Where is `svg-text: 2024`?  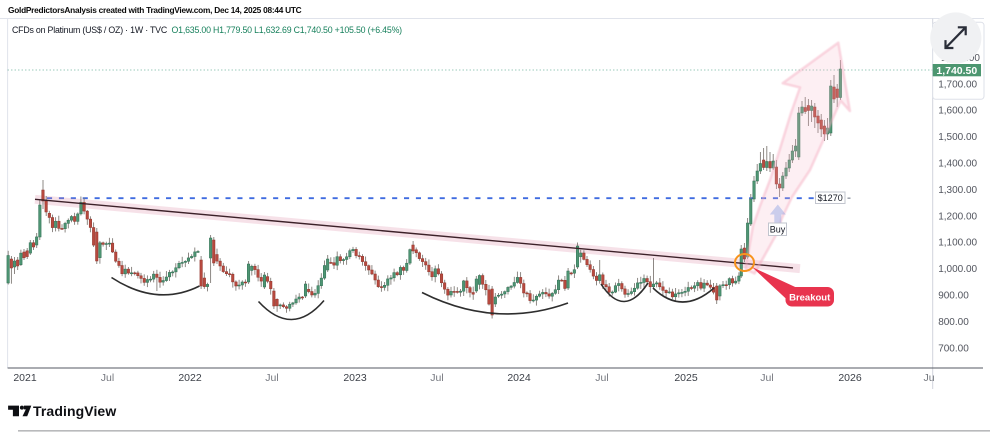
svg-text: 2024 is located at coordinates (519, 378).